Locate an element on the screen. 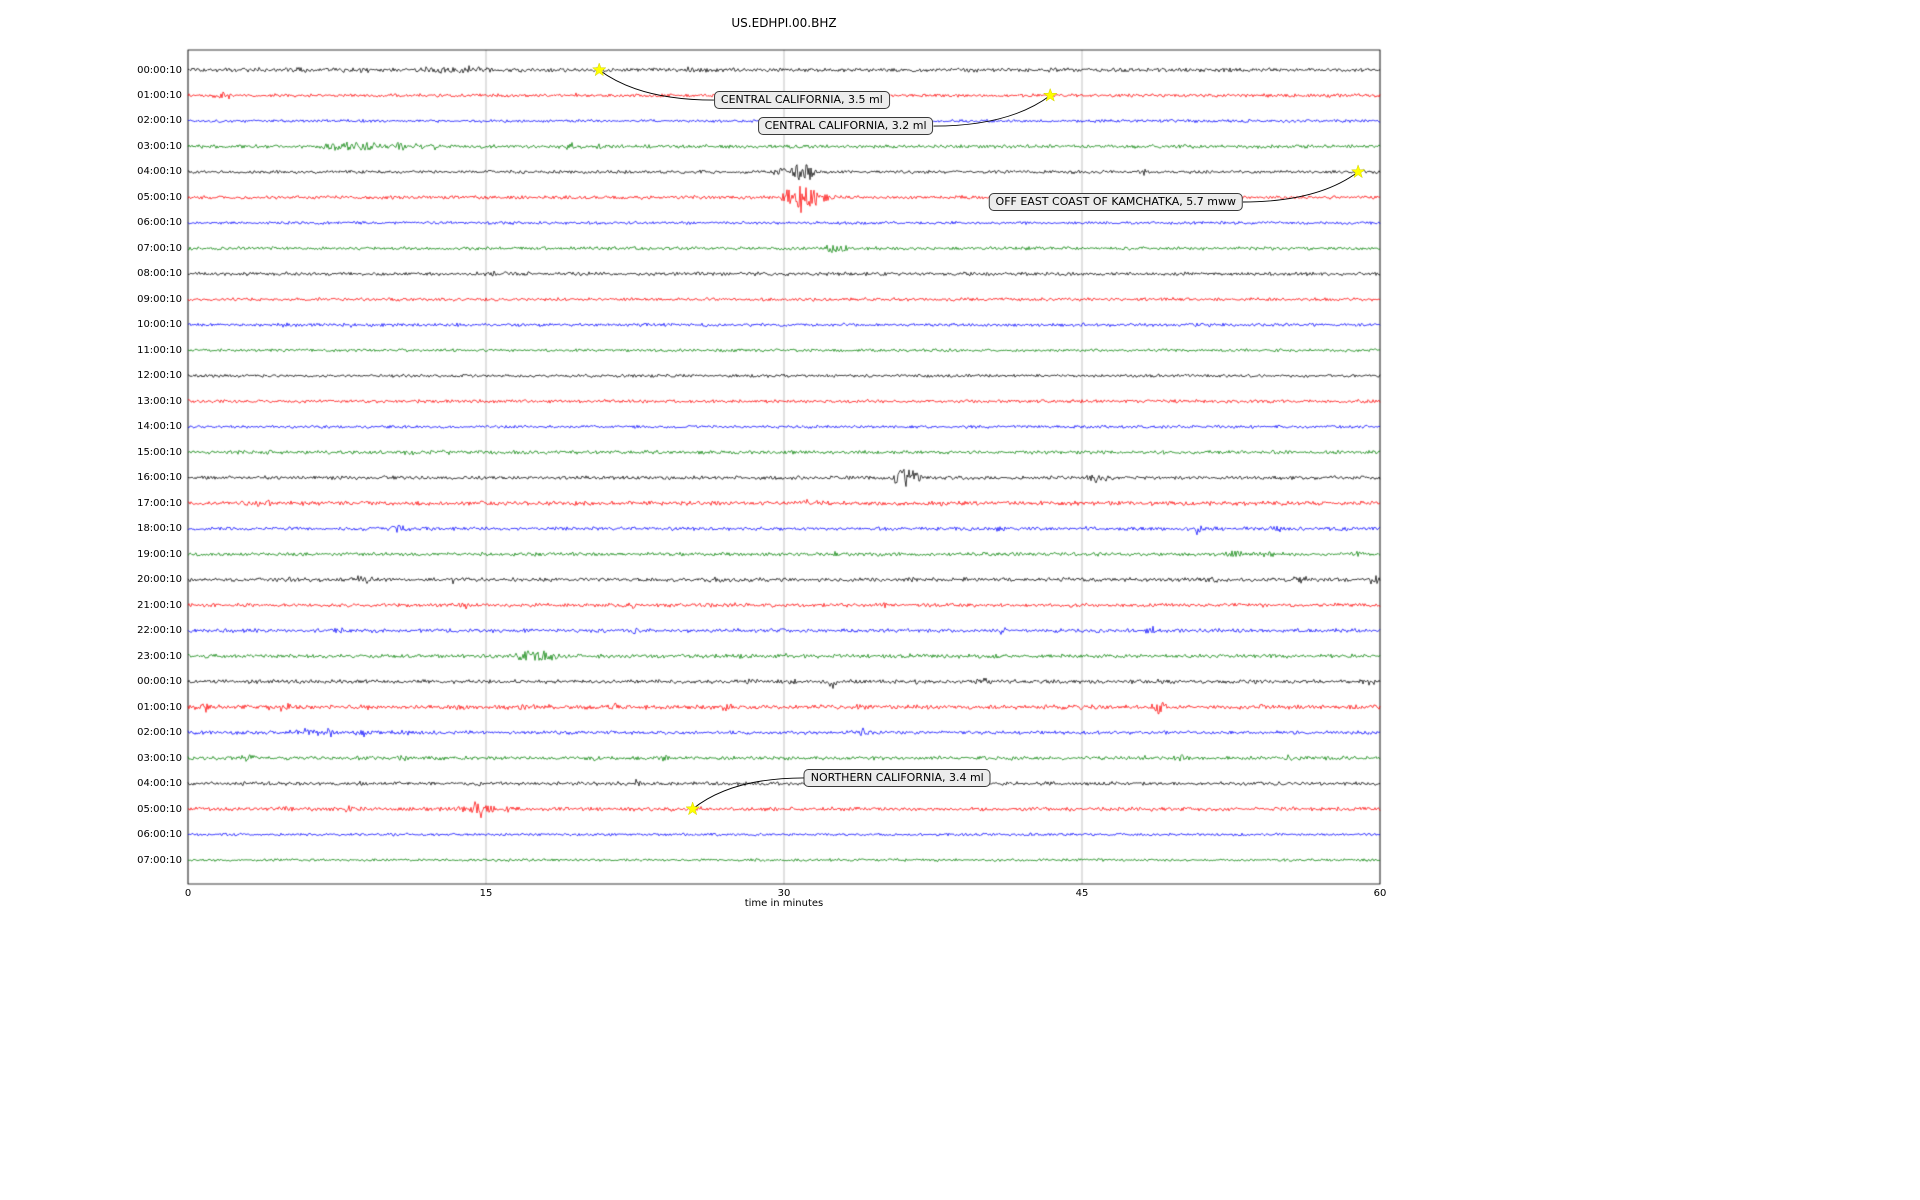 Image resolution: width=1920 pixels, height=1200 pixels. row-time-label: 13:00:10 is located at coordinates (159, 401).